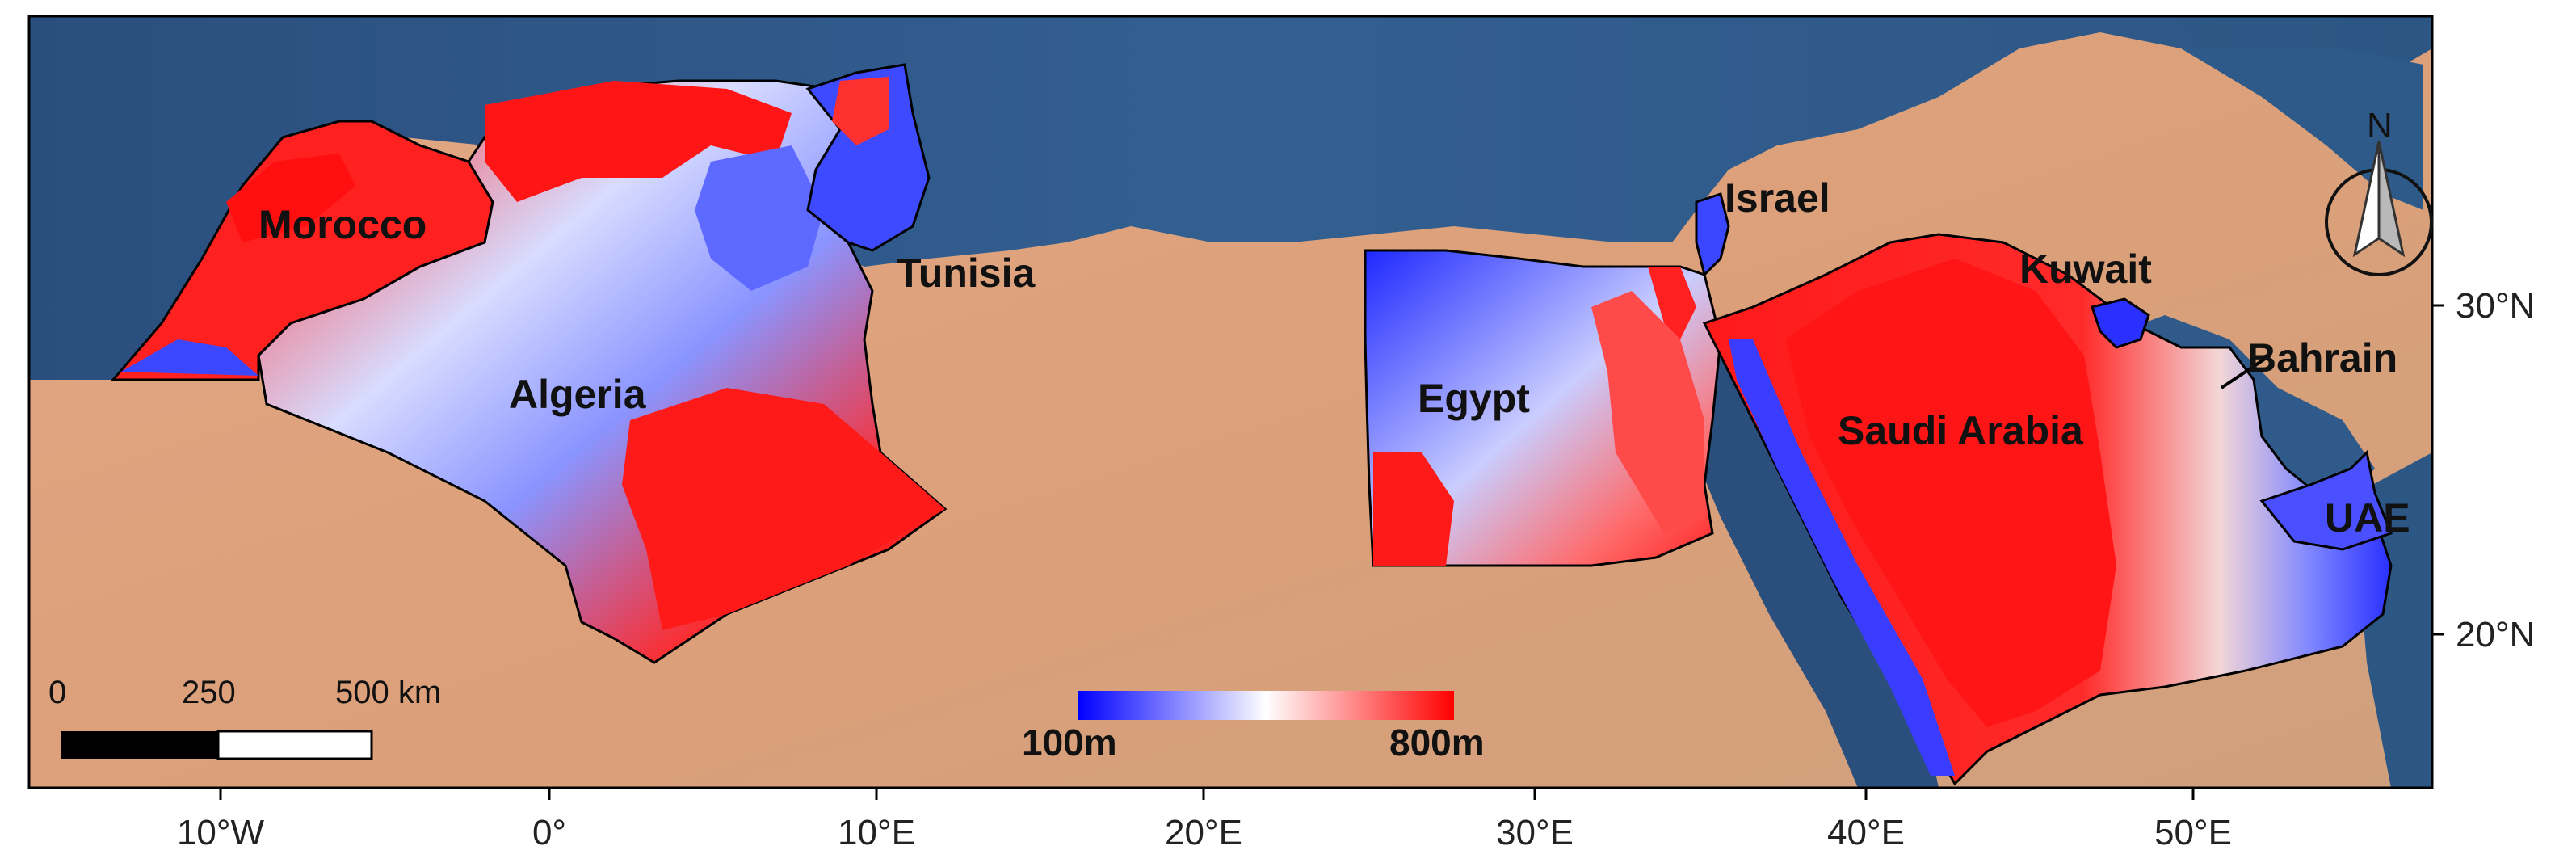 The width and height of the screenshot is (2576, 867). I want to click on algeria-hoggar-red, so click(784, 509).